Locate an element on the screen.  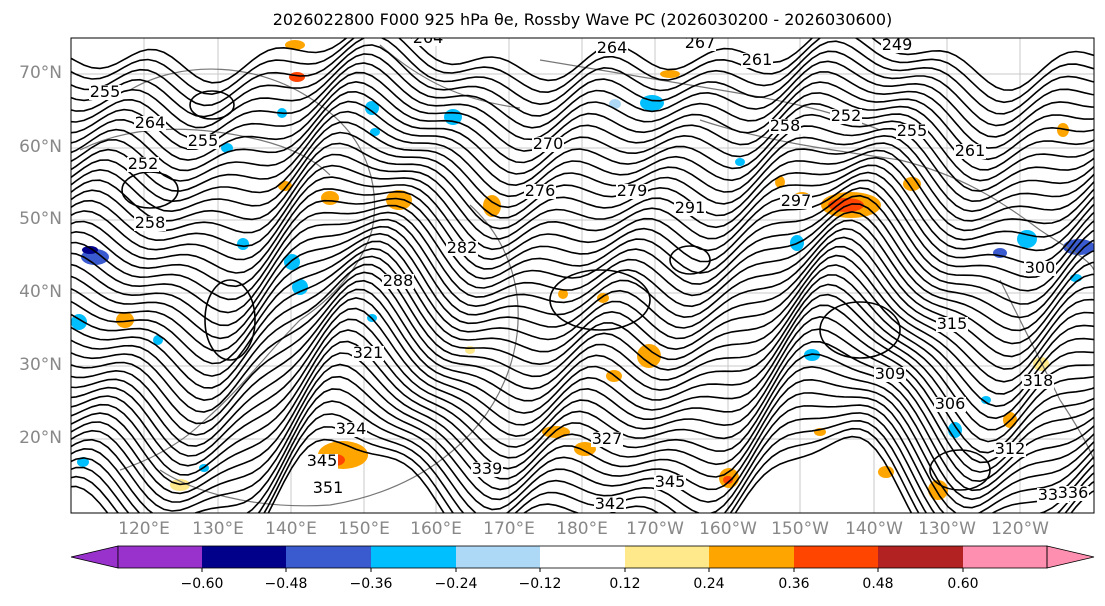
contour-label: 255 is located at coordinates (203, 140).